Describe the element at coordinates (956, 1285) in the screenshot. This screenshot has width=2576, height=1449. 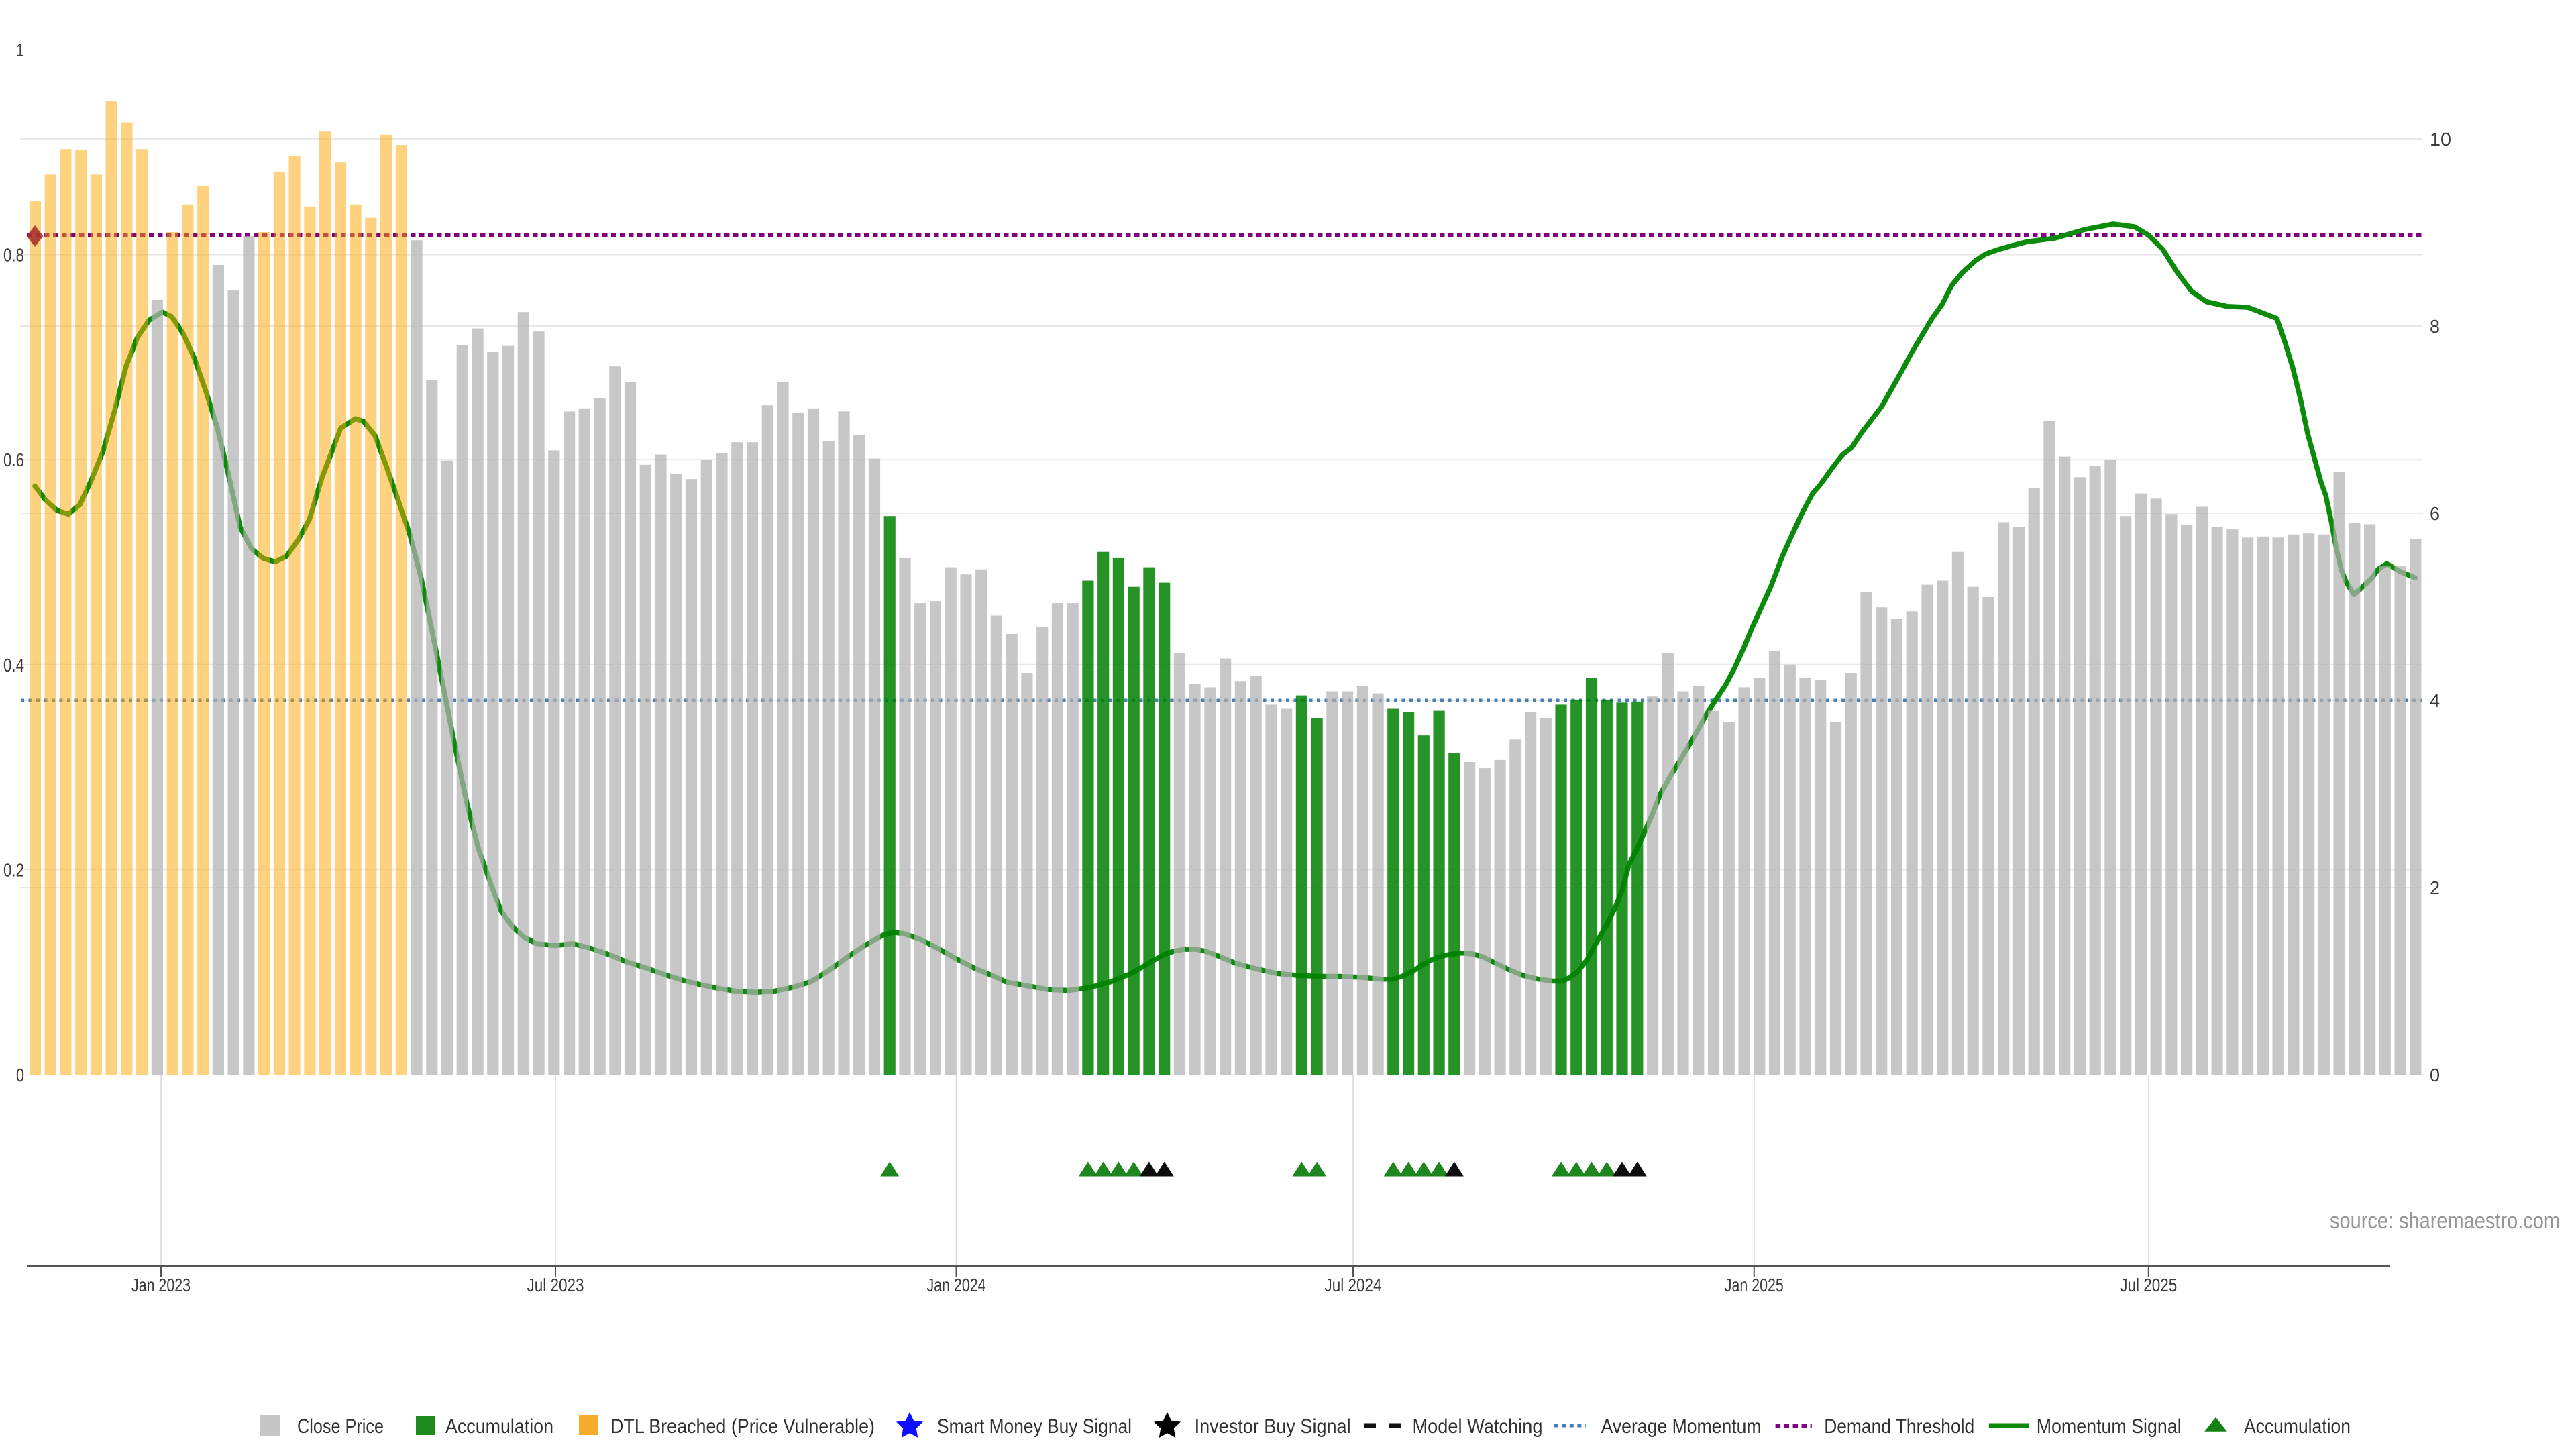
I see `svg-text: Jan 2024` at that location.